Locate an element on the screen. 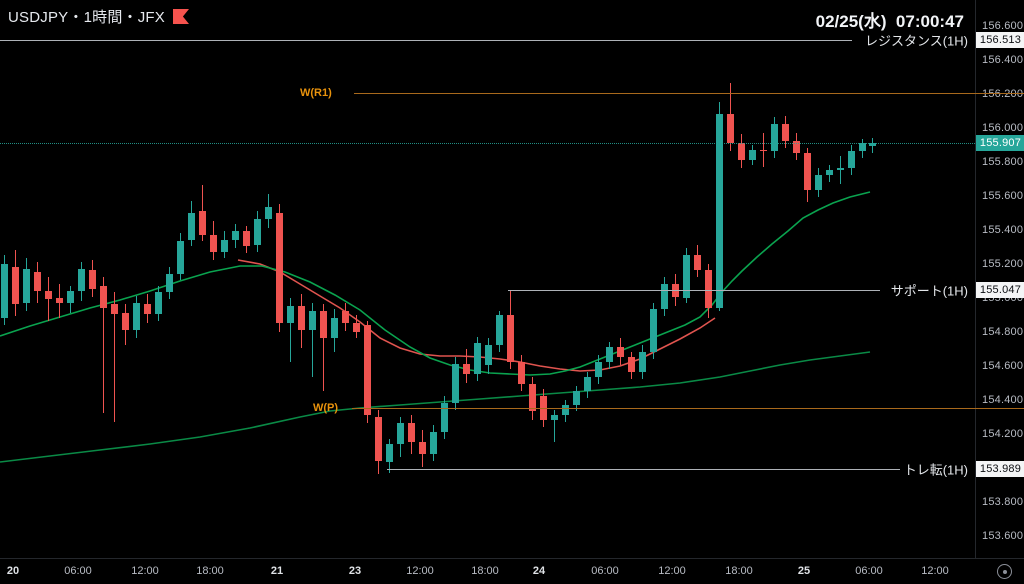 This screenshot has width=1024, height=584. pivot-label-W(P): W(P) is located at coordinates (326, 408).